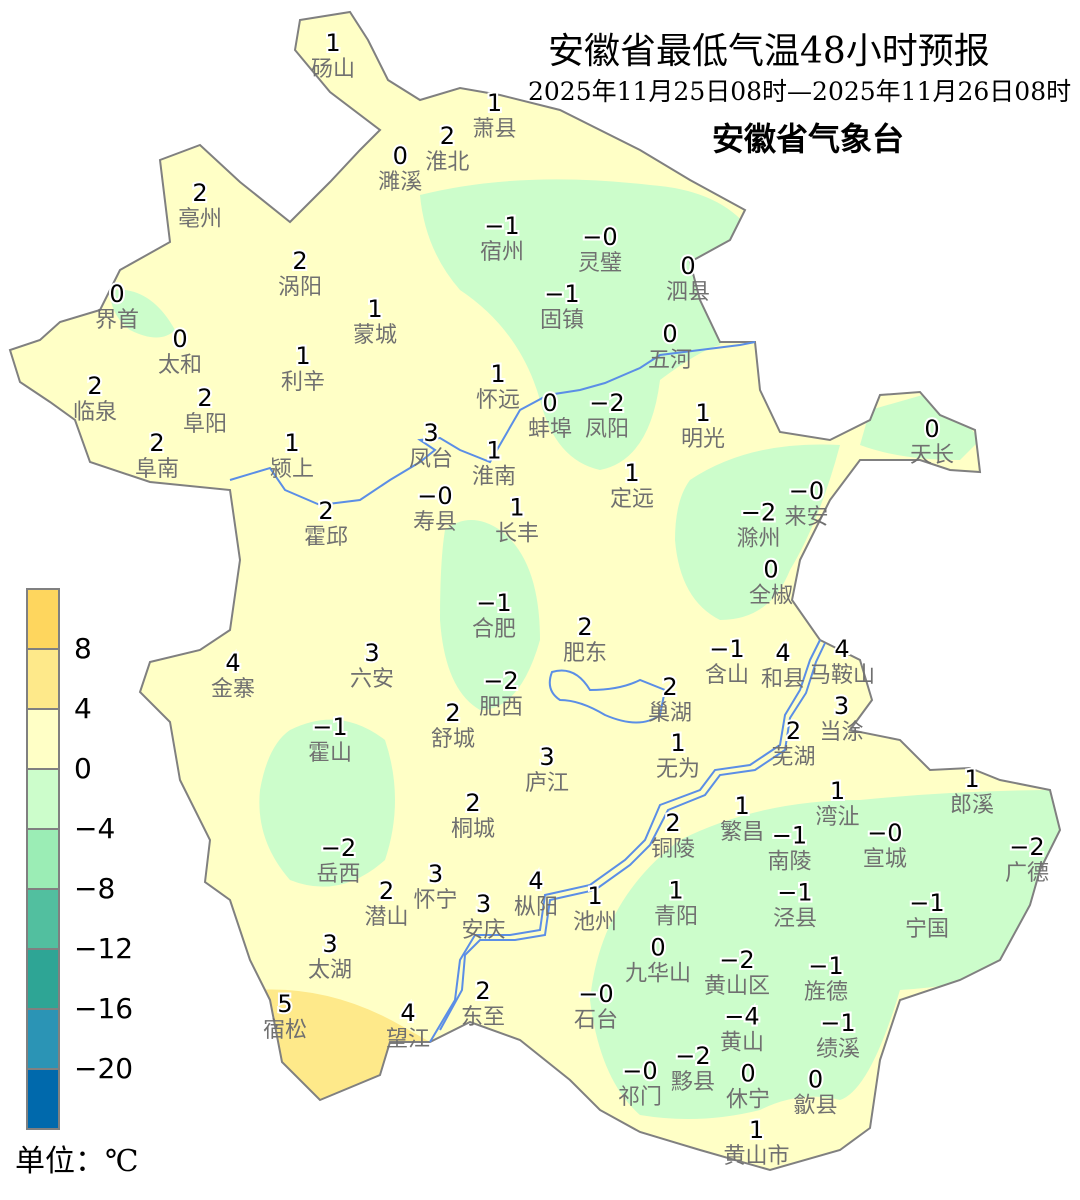 This screenshot has height=1200, width=1080. Describe the element at coordinates (841, 732) in the screenshot. I see `station-name: 当涂` at that location.